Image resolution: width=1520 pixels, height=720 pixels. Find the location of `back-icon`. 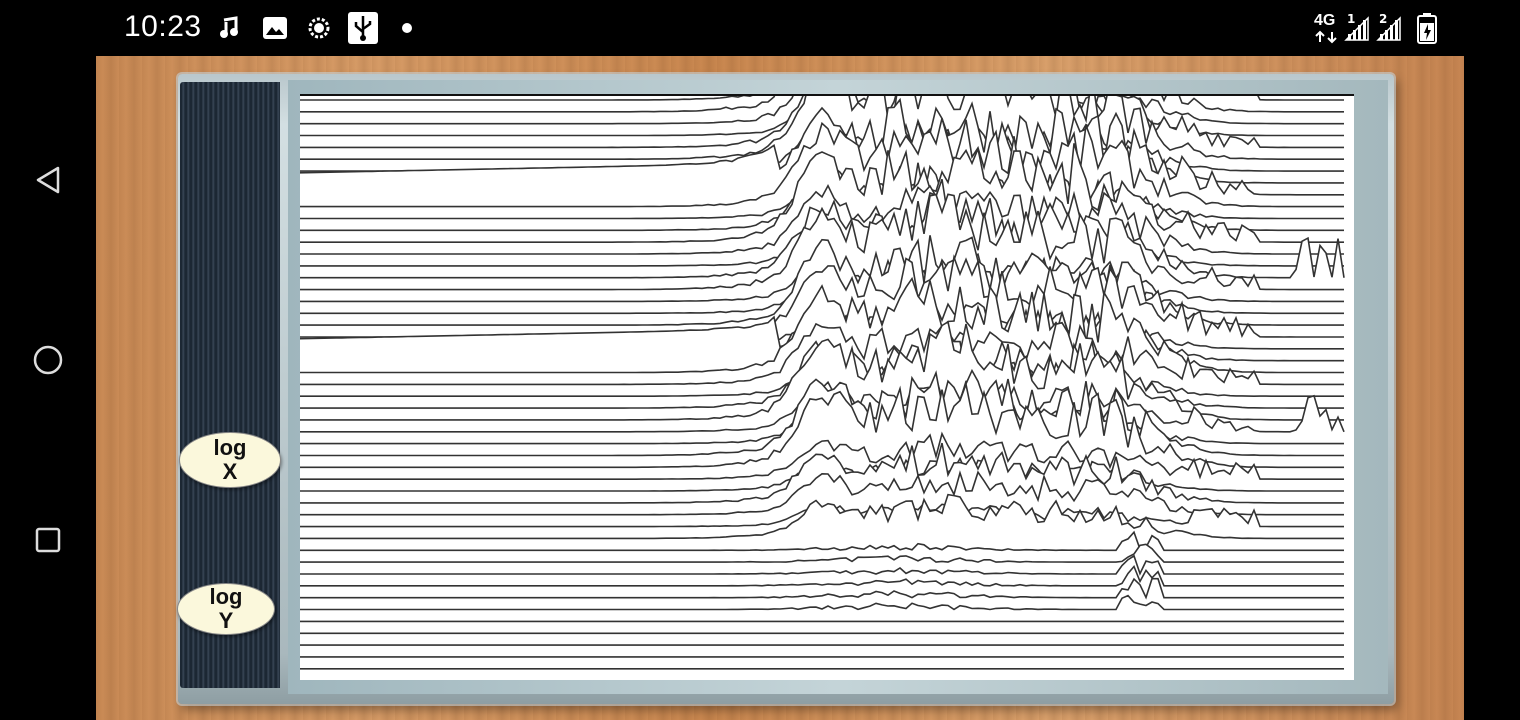

back-icon is located at coordinates (48, 180).